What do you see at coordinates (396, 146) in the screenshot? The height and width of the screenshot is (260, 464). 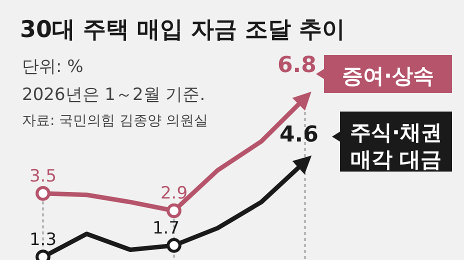 I see `legend-label: 주식·채권 매각 대금` at bounding box center [396, 146].